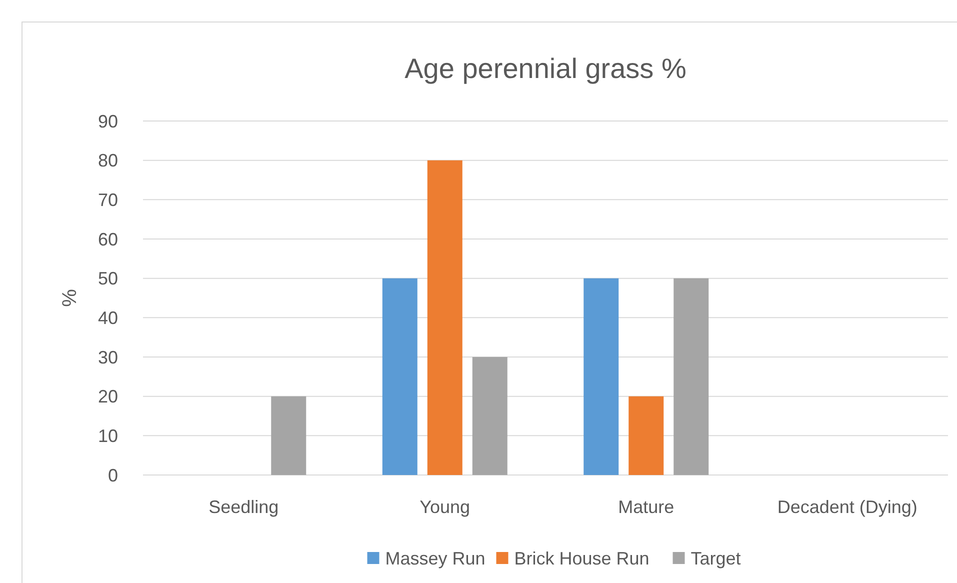 Image resolution: width=957 pixels, height=583 pixels. I want to click on y-tick-label: 60, so click(108, 239).